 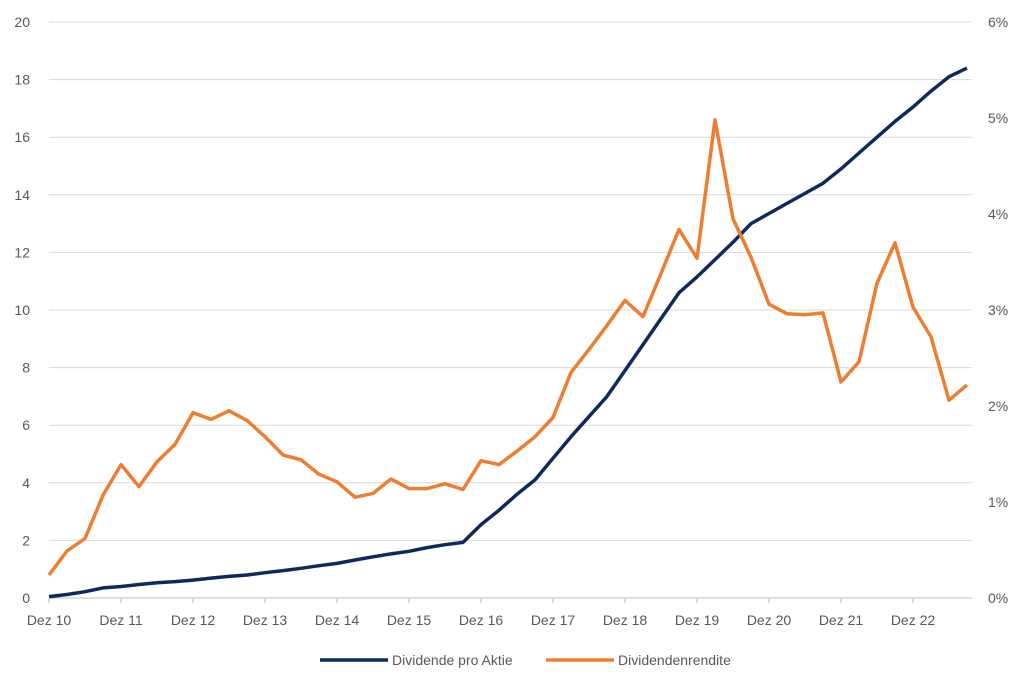 I want to click on left-tick-label: 20, so click(x=22, y=22).